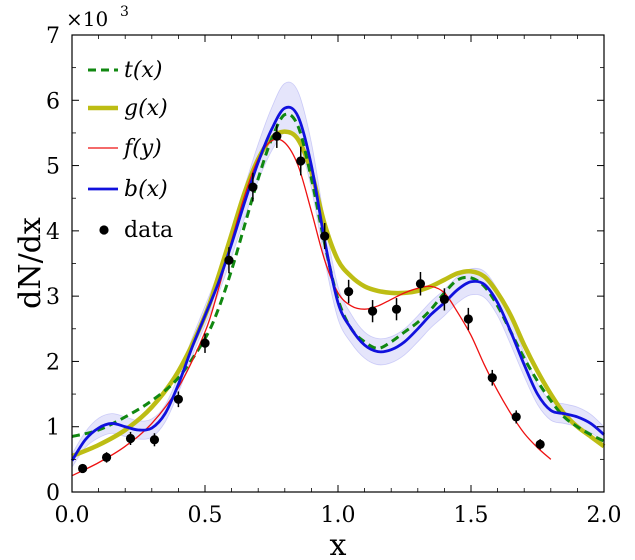 This screenshot has height=560, width=635. What do you see at coordinates (53, 297) in the screenshot?
I see `y-tick-label-3: 3` at bounding box center [53, 297].